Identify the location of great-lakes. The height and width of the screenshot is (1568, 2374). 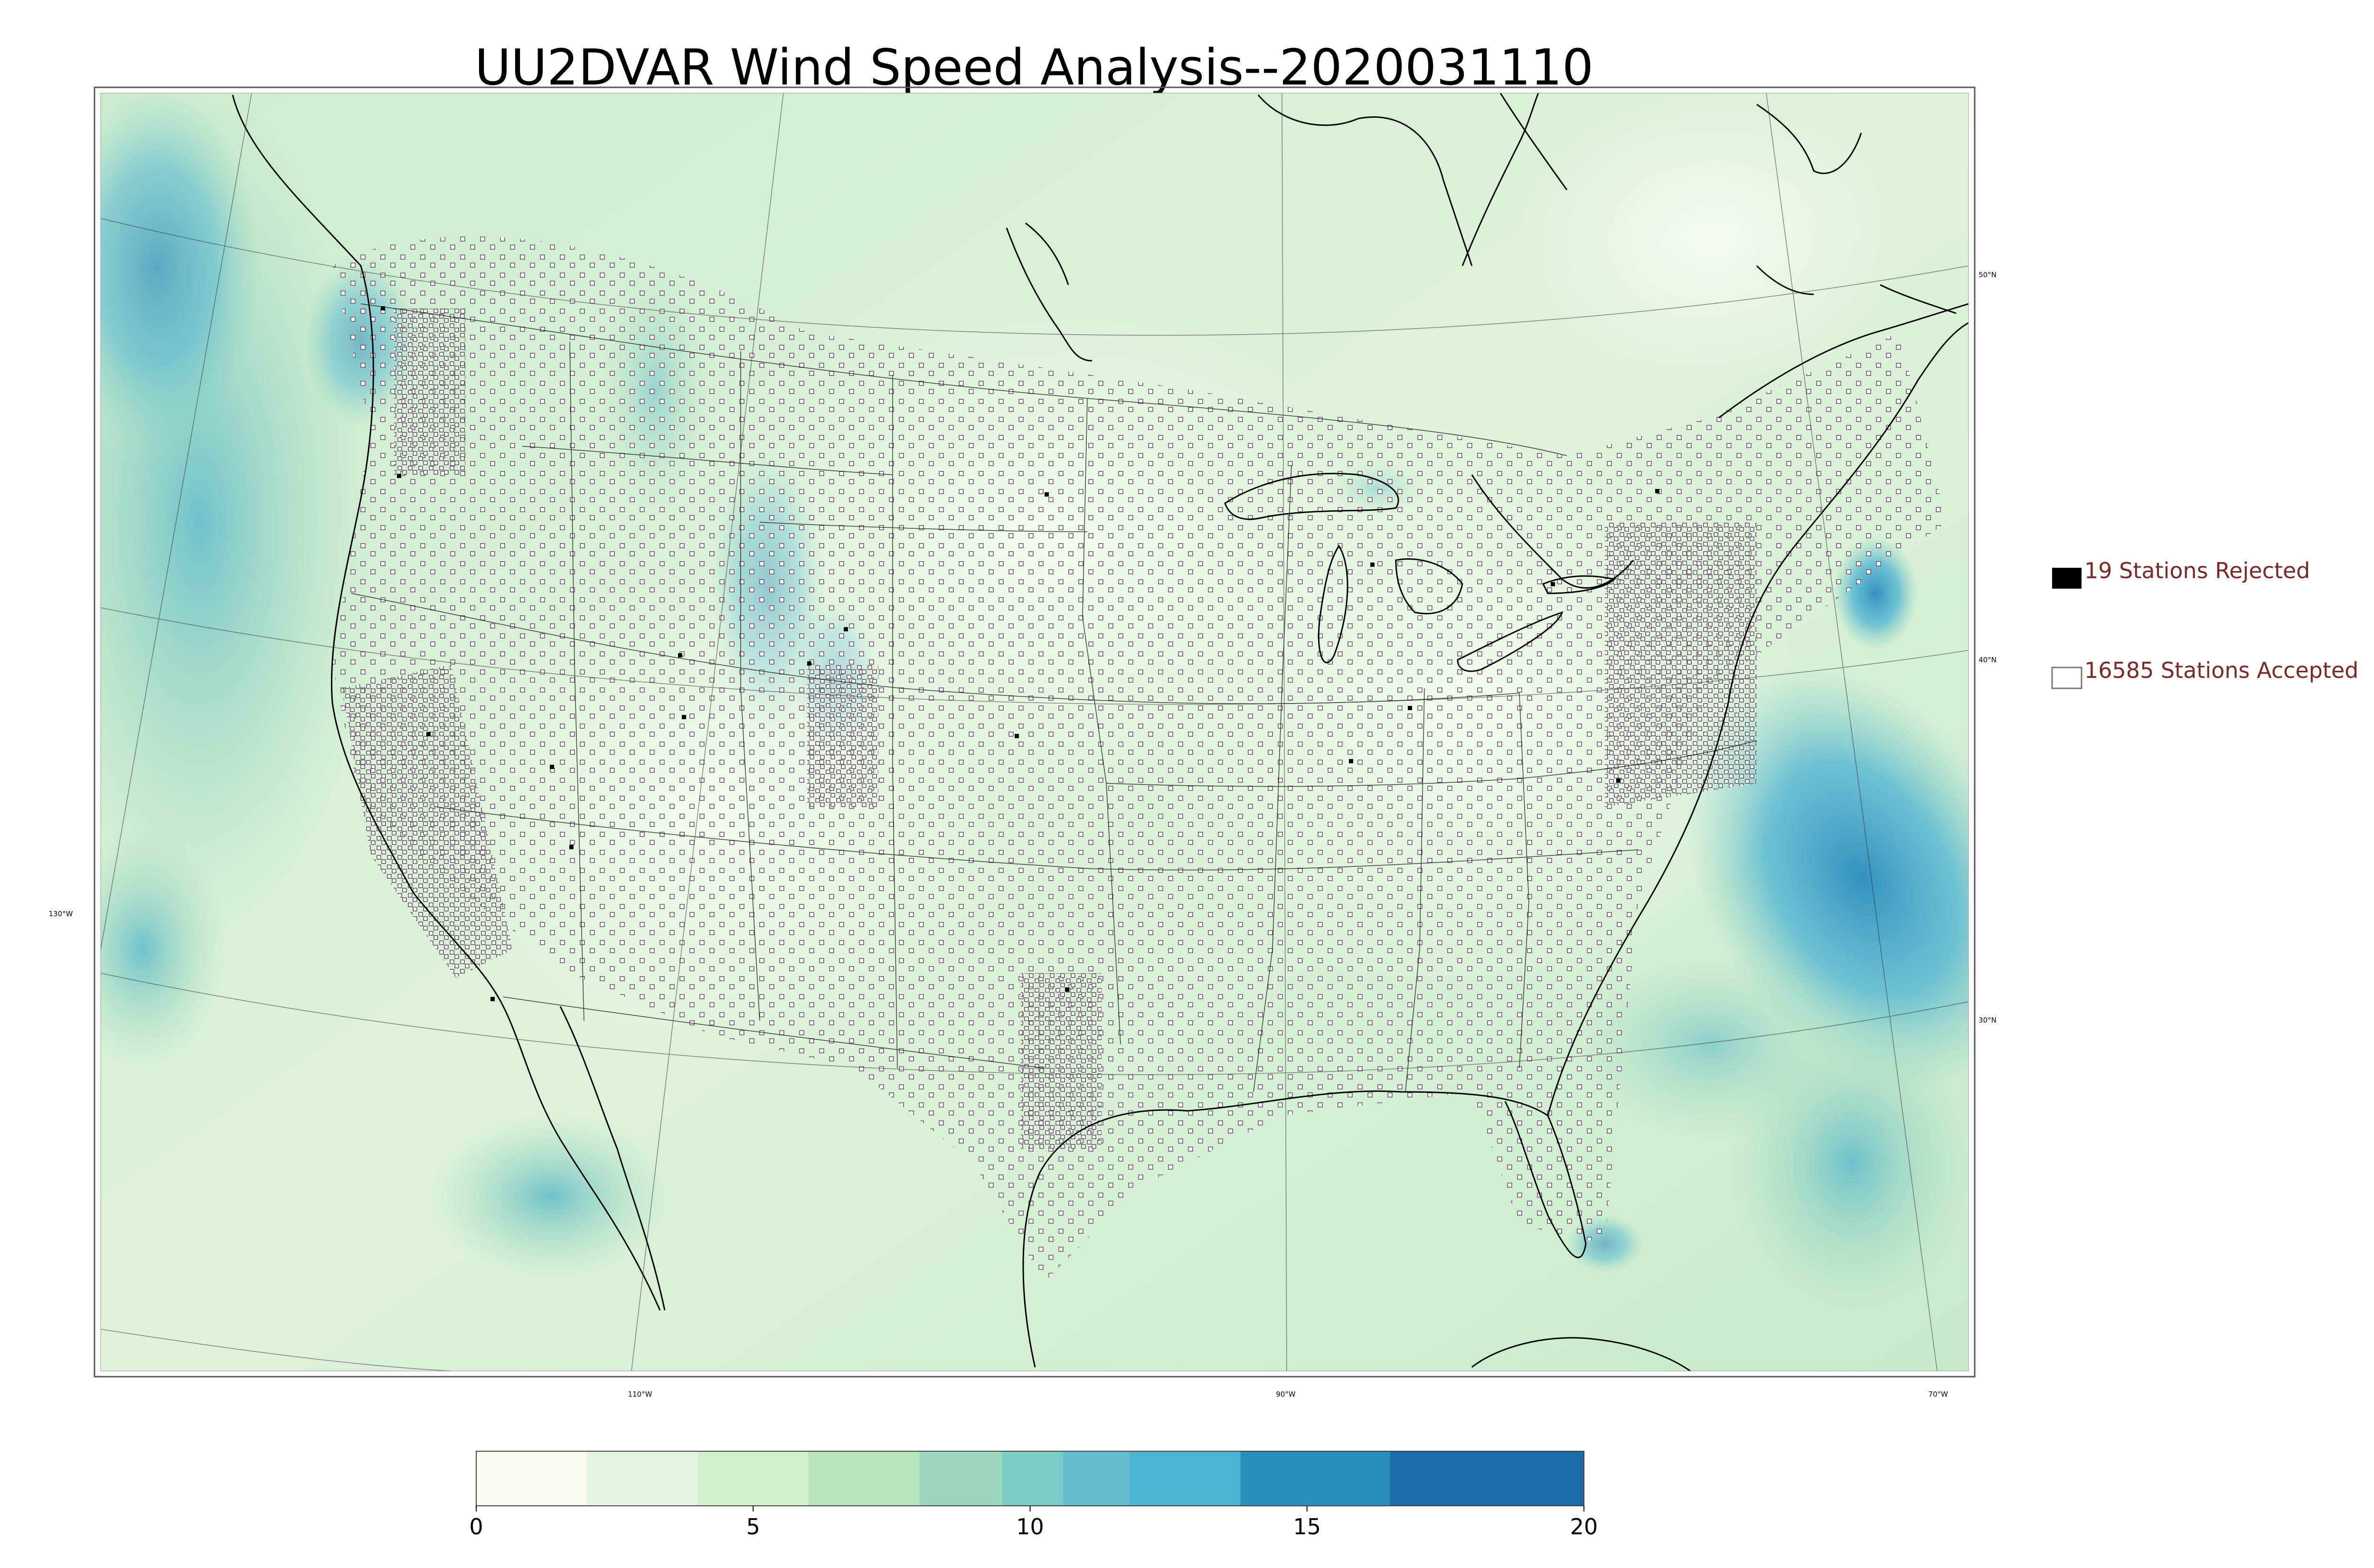
(1420, 572).